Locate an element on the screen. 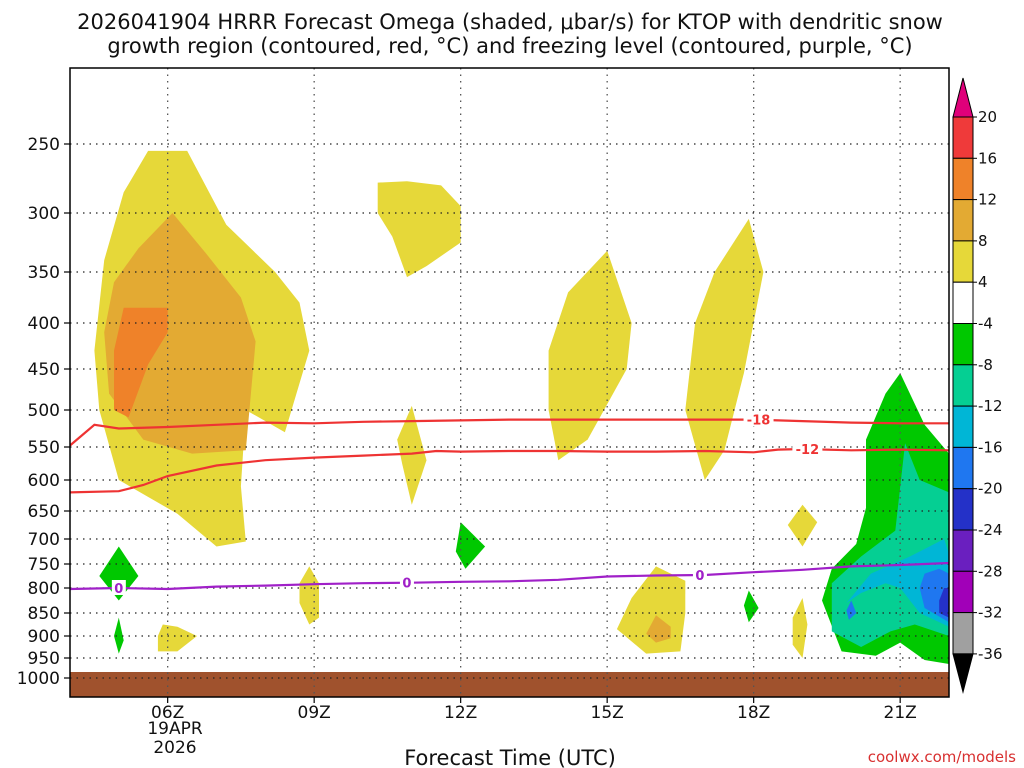  contour-label-2-2: 0 is located at coordinates (699, 576).